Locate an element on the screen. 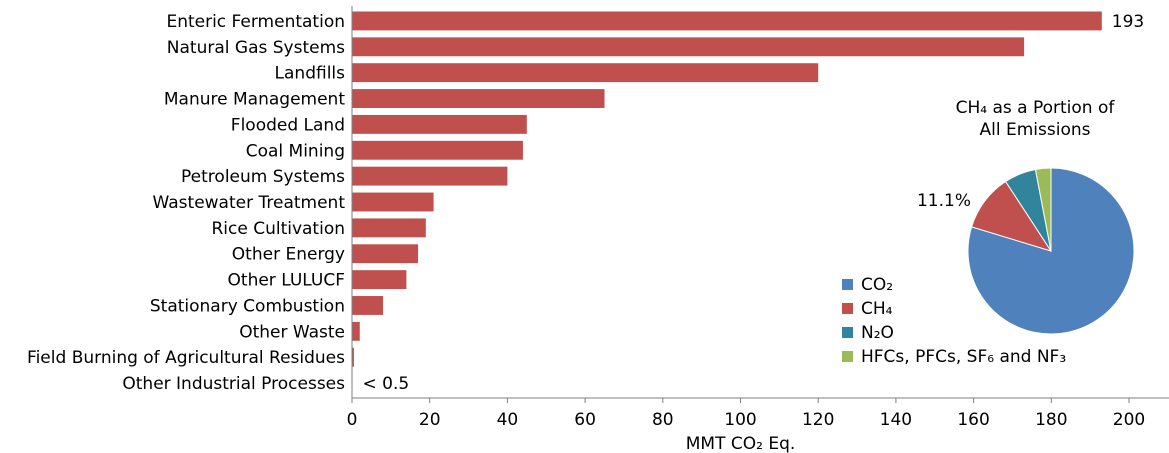 The width and height of the screenshot is (1169, 453). category-label: Rice Cultivation is located at coordinates (278, 229).